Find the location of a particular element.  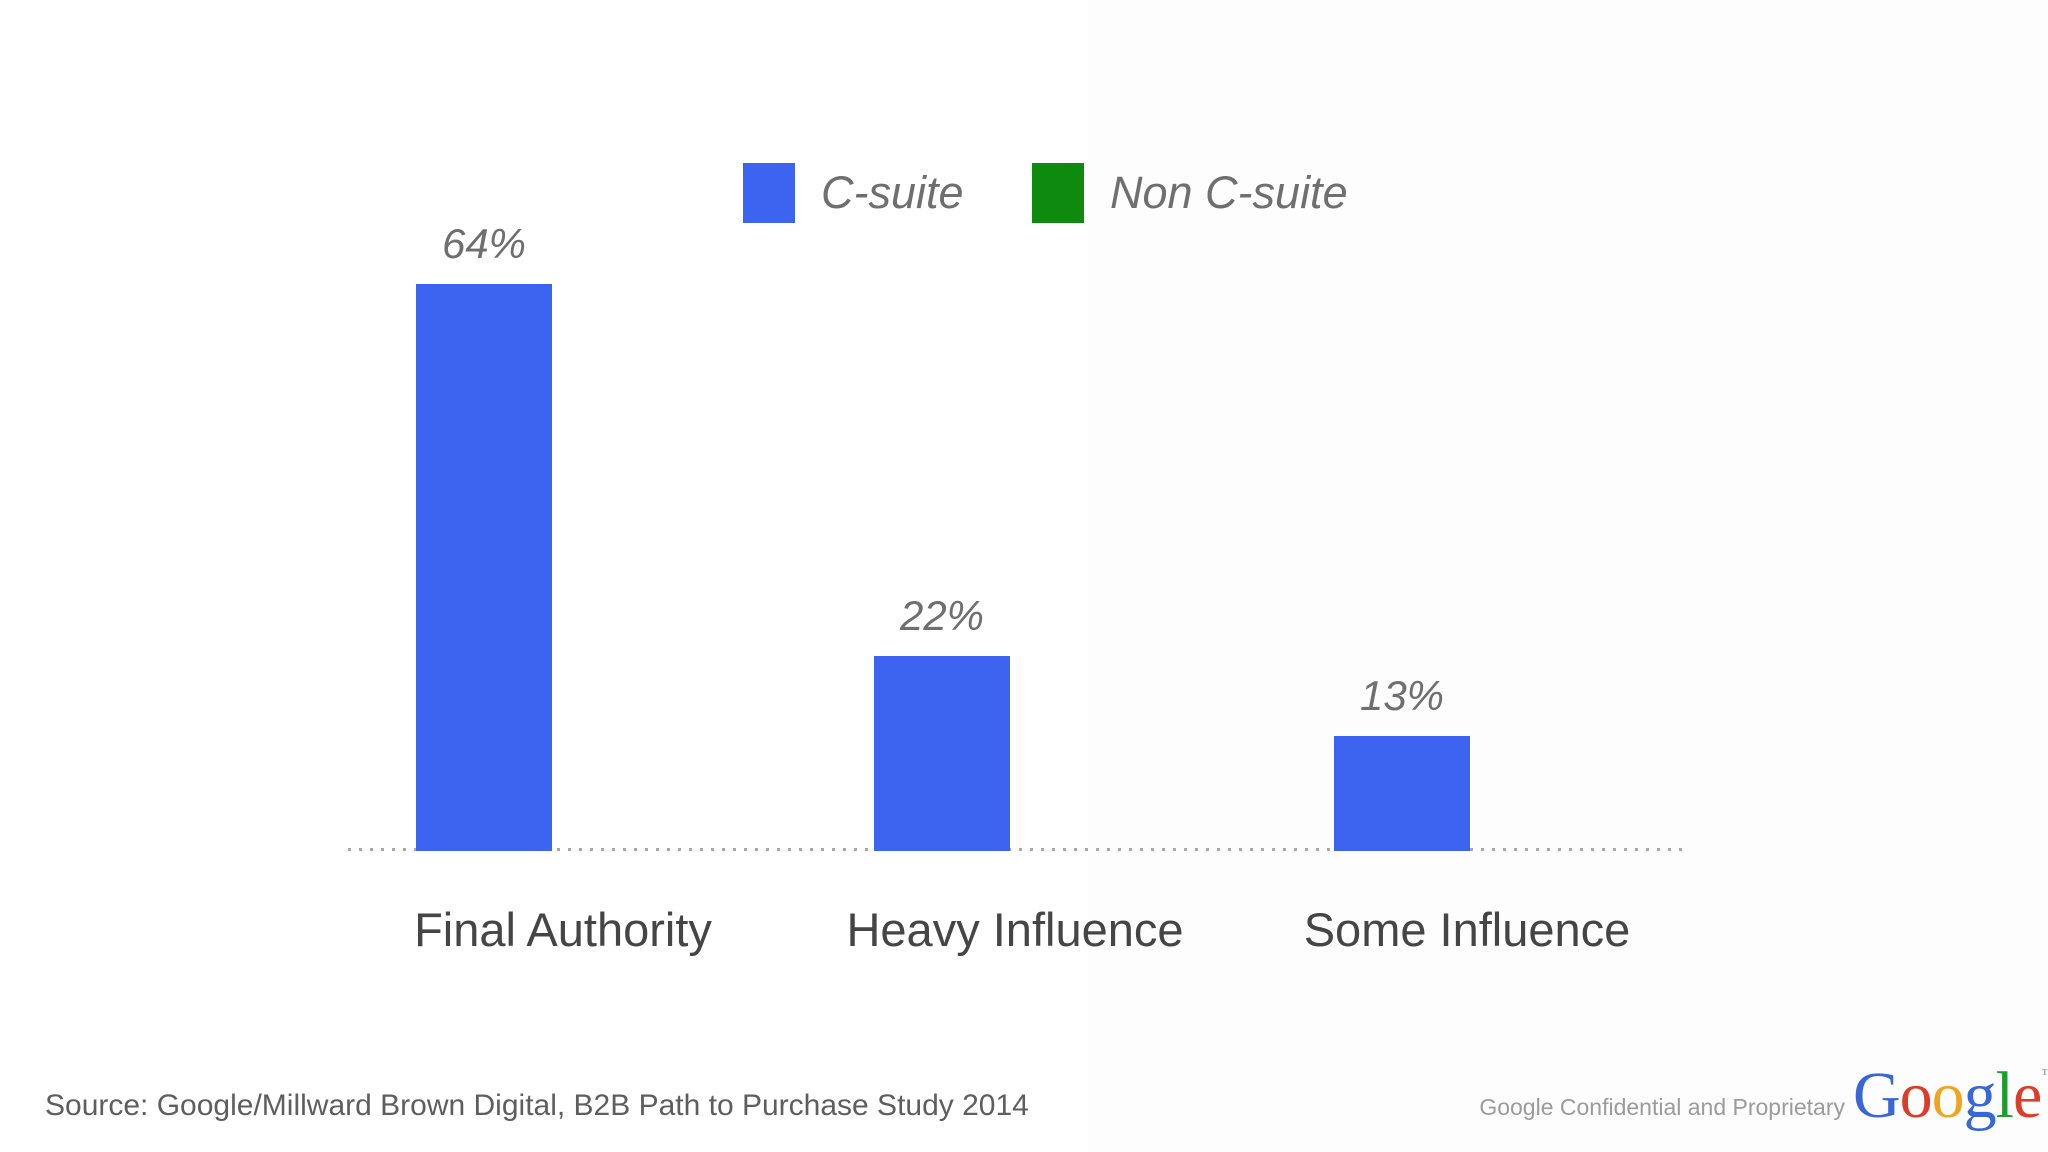

google-logo: Google™ is located at coordinates (1950, 1096).